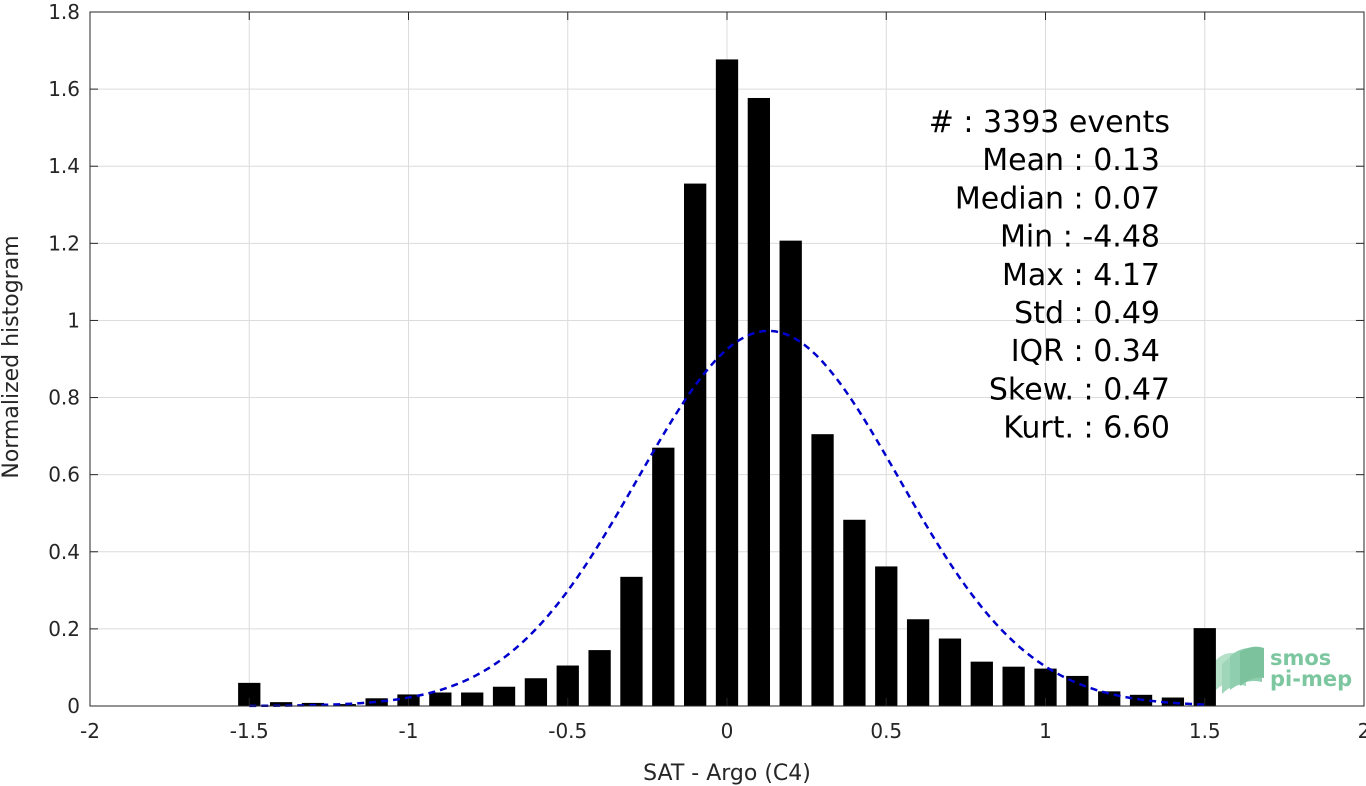  What do you see at coordinates (1086, 428) in the screenshot?
I see `stats-line: Kurt. : 6.60` at bounding box center [1086, 428].